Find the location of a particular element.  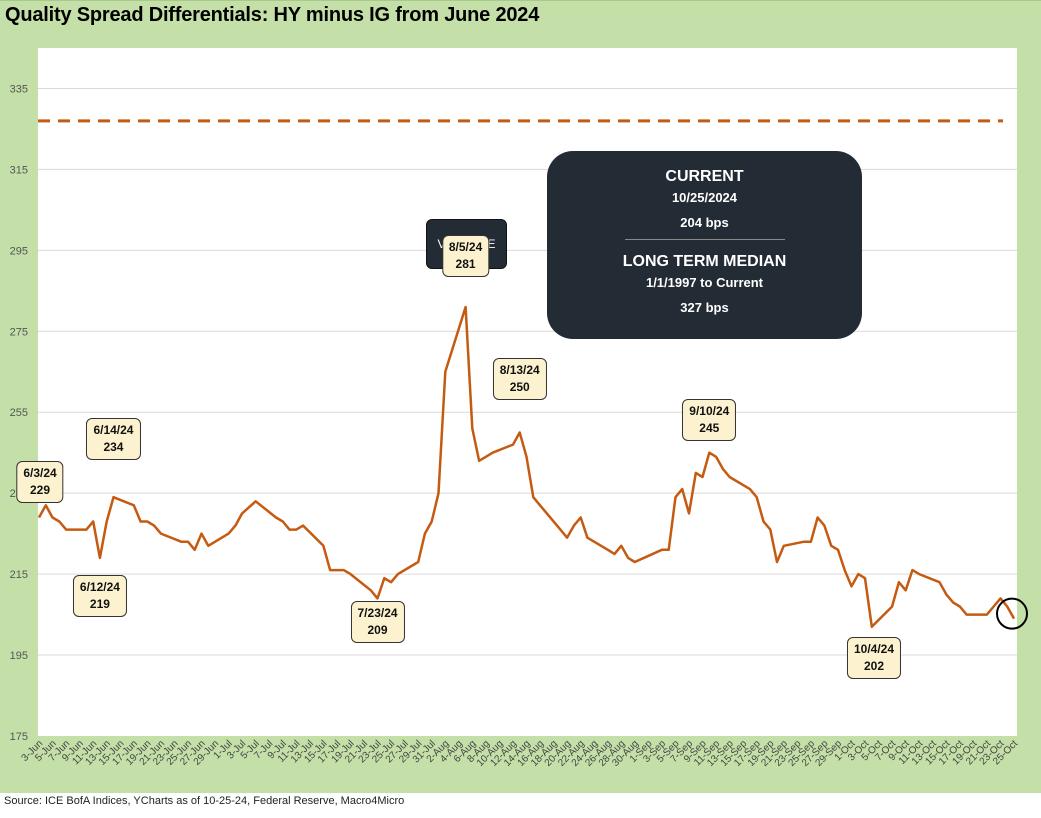

callout-date: 6/12/24 is located at coordinates (99, 586).